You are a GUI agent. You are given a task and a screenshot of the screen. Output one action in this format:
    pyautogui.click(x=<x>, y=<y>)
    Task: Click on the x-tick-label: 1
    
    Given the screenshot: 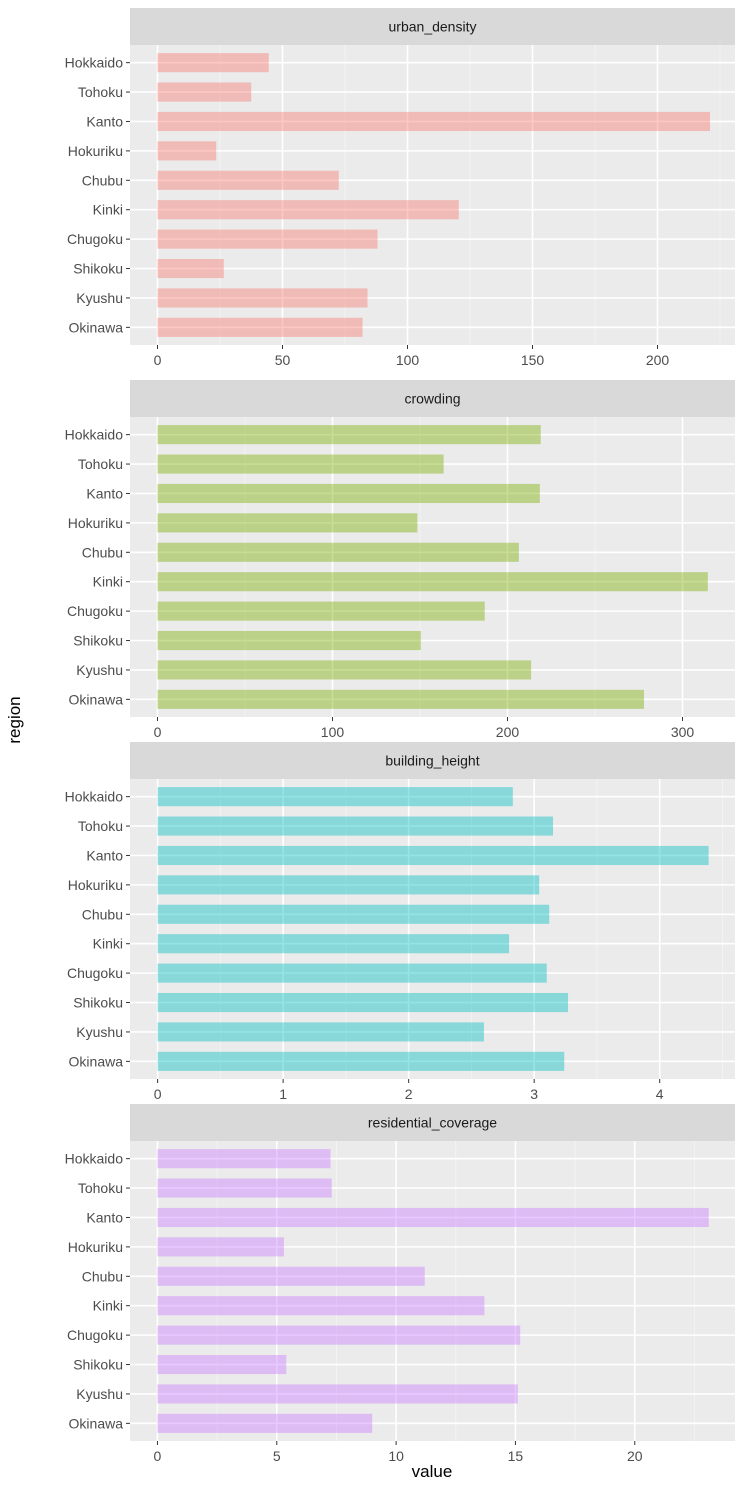 What is the action you would take?
    pyautogui.click(x=283, y=1094)
    